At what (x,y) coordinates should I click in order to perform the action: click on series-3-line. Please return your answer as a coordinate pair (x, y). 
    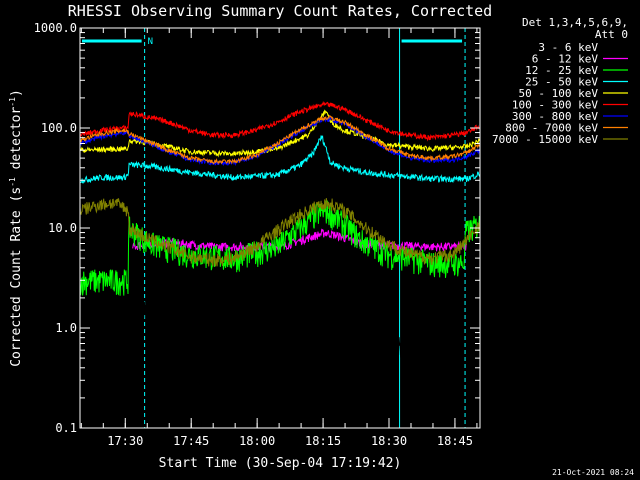
    Looking at the image, I should click on (280, 159).